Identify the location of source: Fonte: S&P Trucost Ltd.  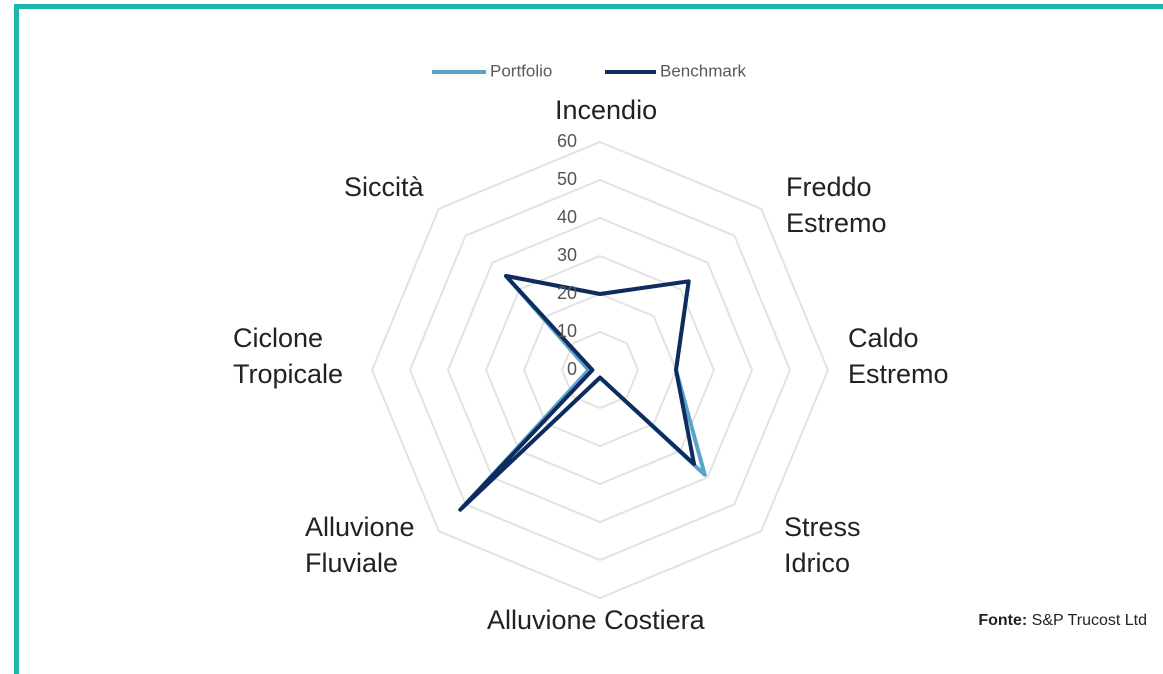
(1062, 621).